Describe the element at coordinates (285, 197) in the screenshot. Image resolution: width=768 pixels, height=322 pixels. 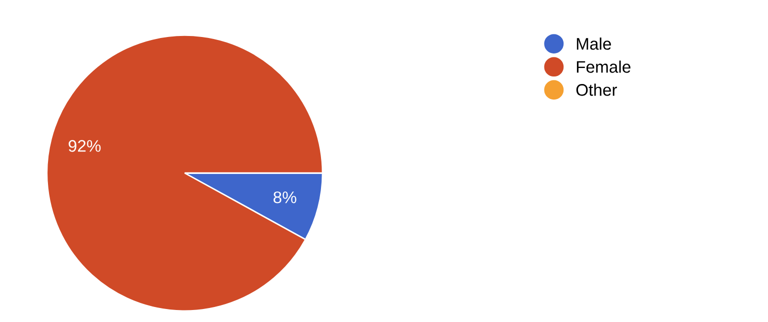
I see `data-label: 8%` at that location.